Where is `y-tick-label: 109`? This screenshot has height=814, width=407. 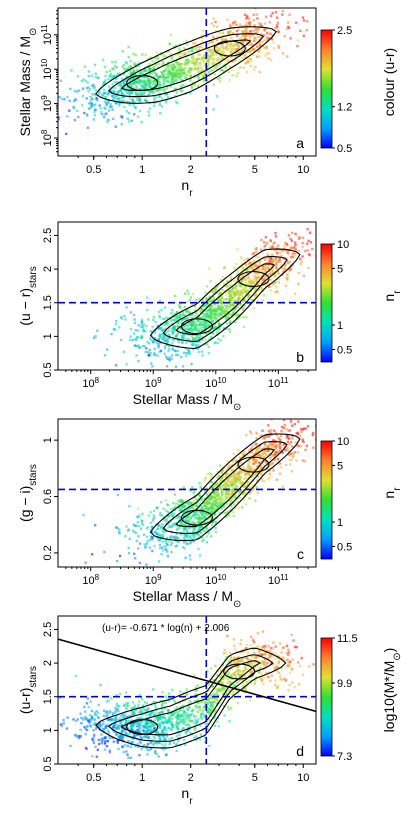 y-tick-label: 109 is located at coordinates (47, 103).